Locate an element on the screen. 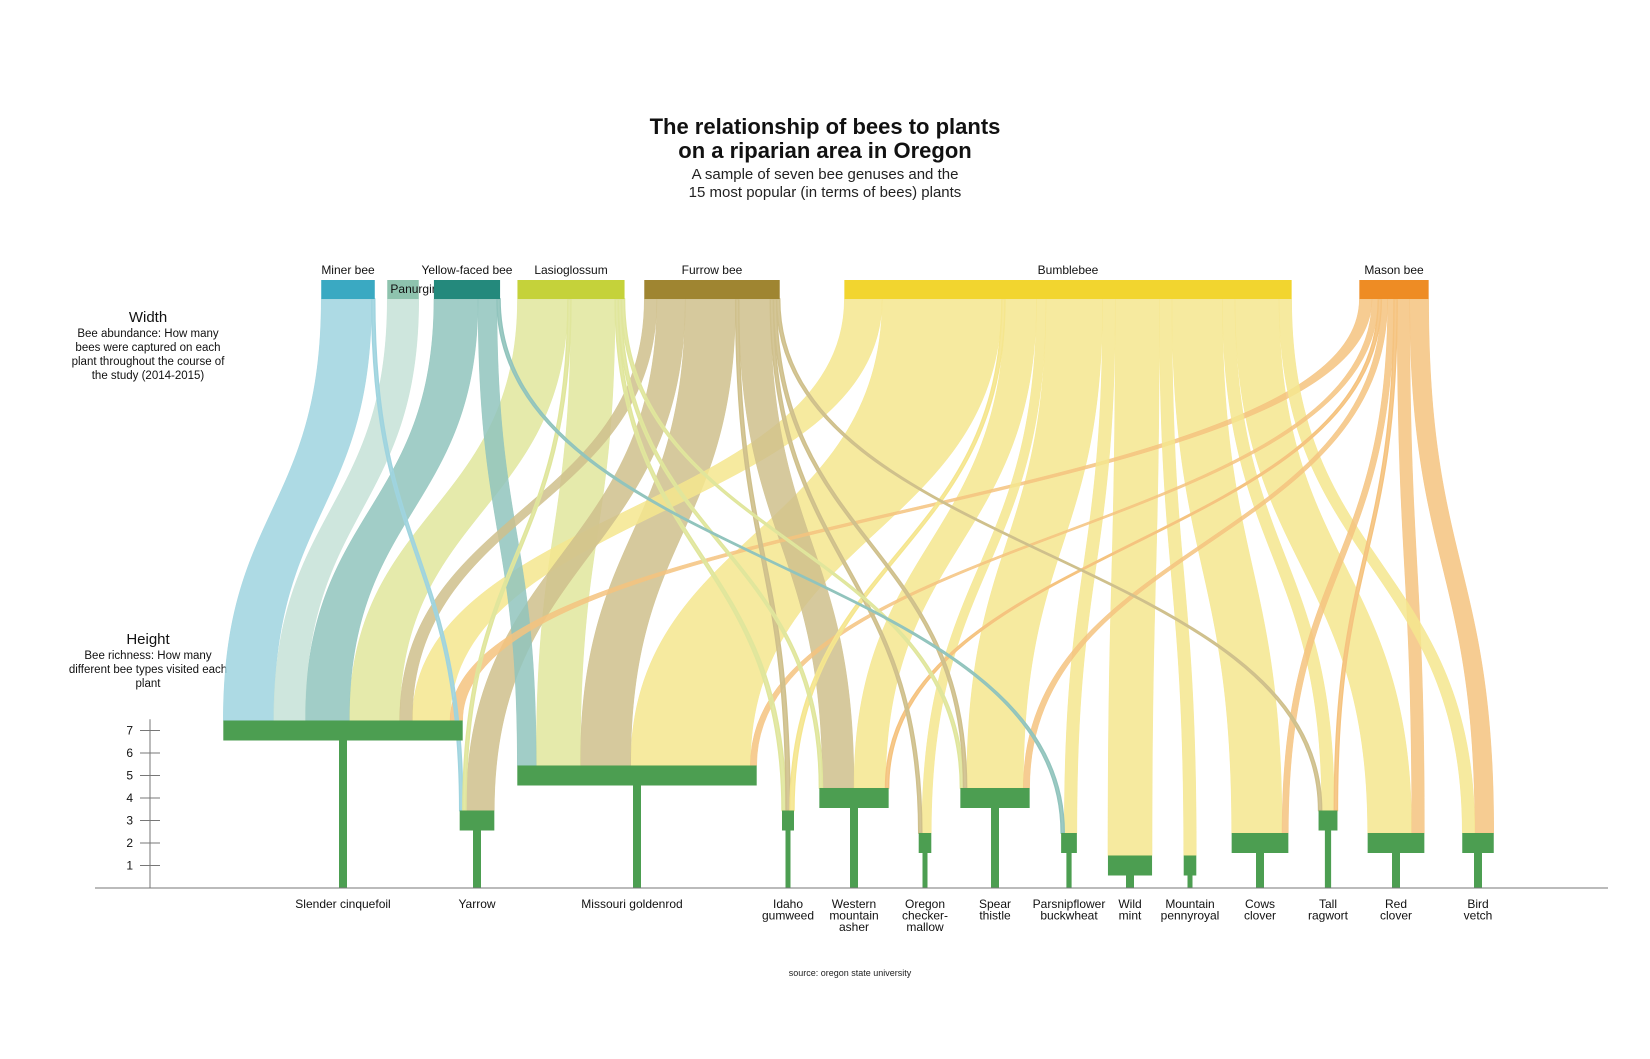 The image size is (1650, 1059). plant-stem-missouri-goldenrod is located at coordinates (637, 836).